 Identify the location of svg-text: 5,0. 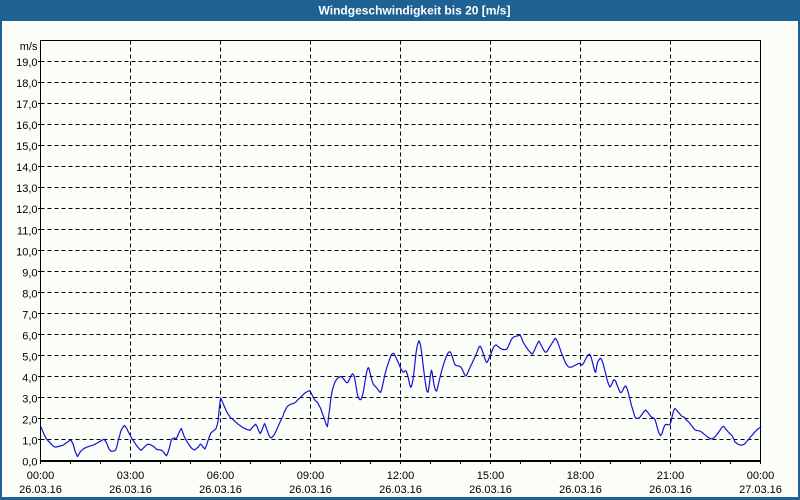
(29, 358).